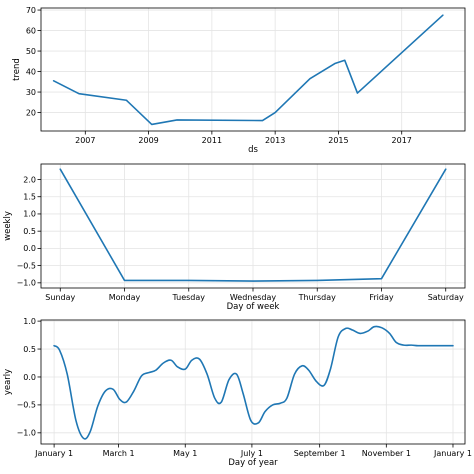  Describe the element at coordinates (188, 297) in the screenshot. I see `x-tick-label: Tuesday` at that location.